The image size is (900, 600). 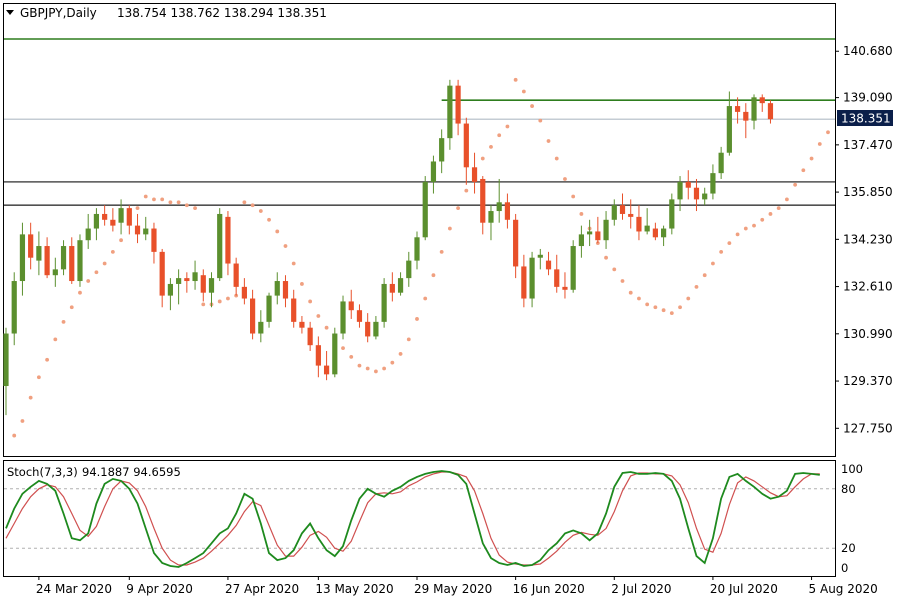 What do you see at coordinates (744, 589) in the screenshot?
I see `time-tick-label: 20 Jul 2020` at bounding box center [744, 589].